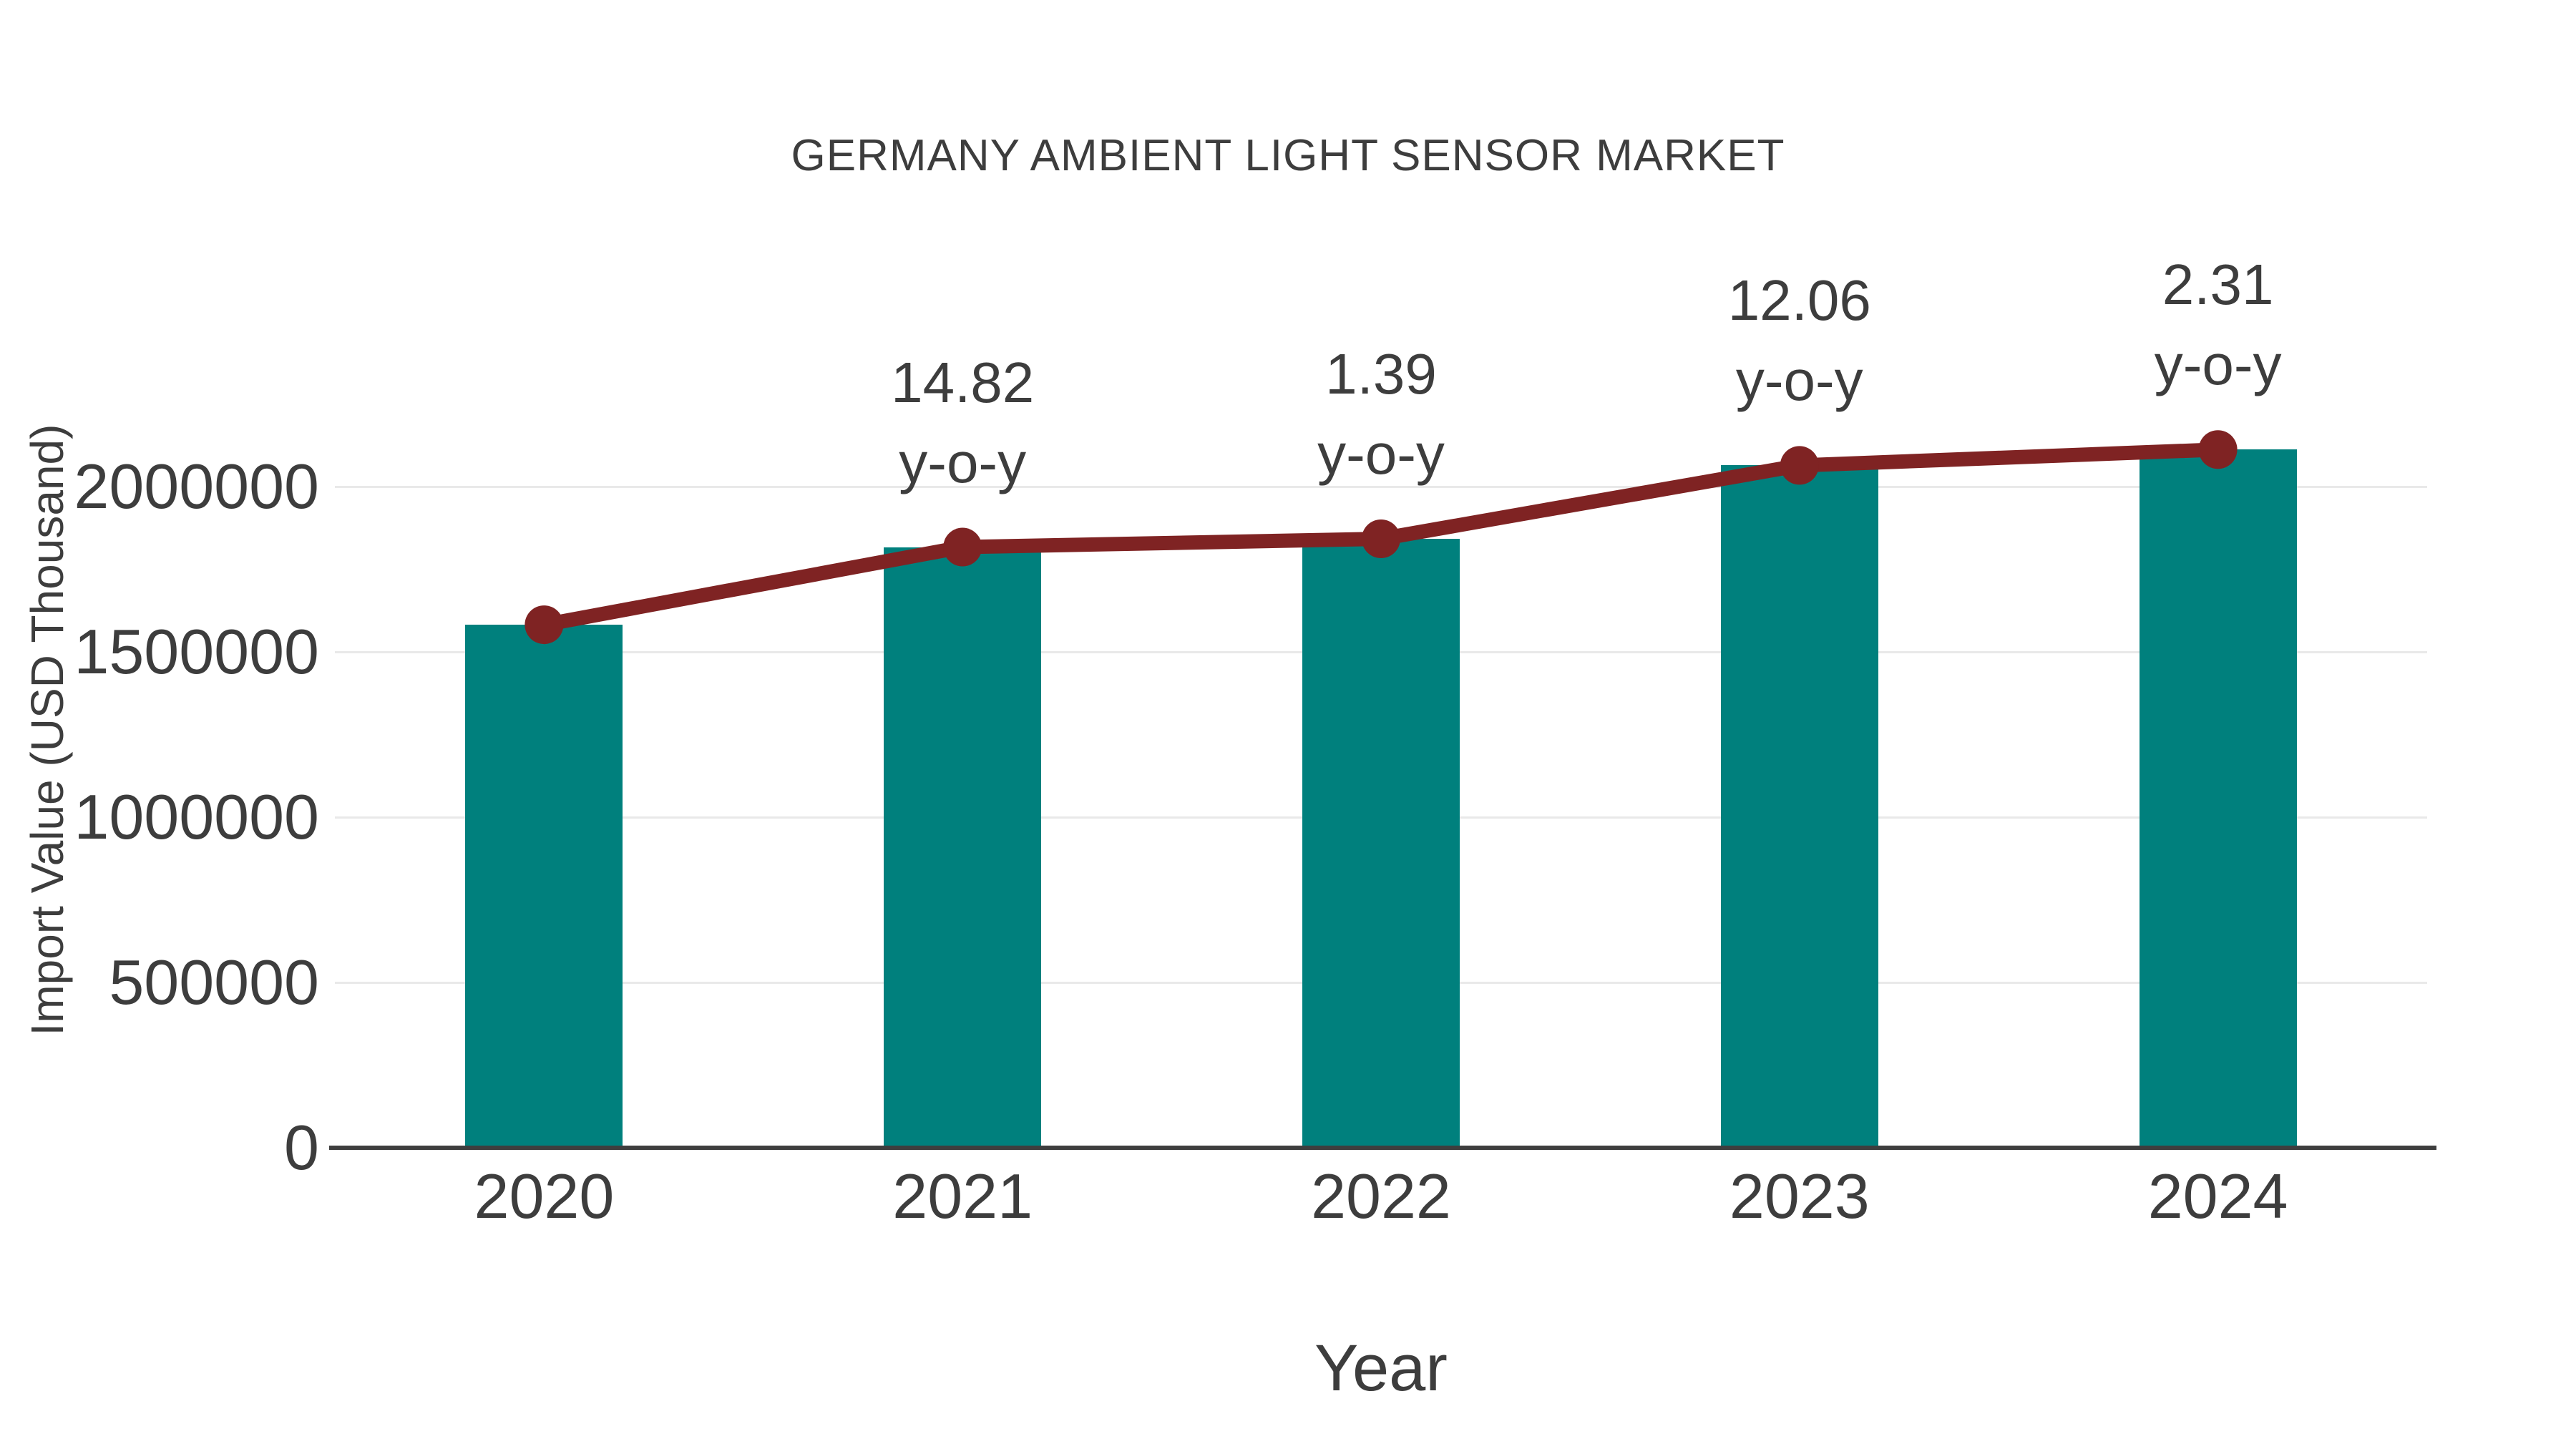 This screenshot has height=1449, width=2576. I want to click on x-tick-label-2021: 2021, so click(962, 1196).